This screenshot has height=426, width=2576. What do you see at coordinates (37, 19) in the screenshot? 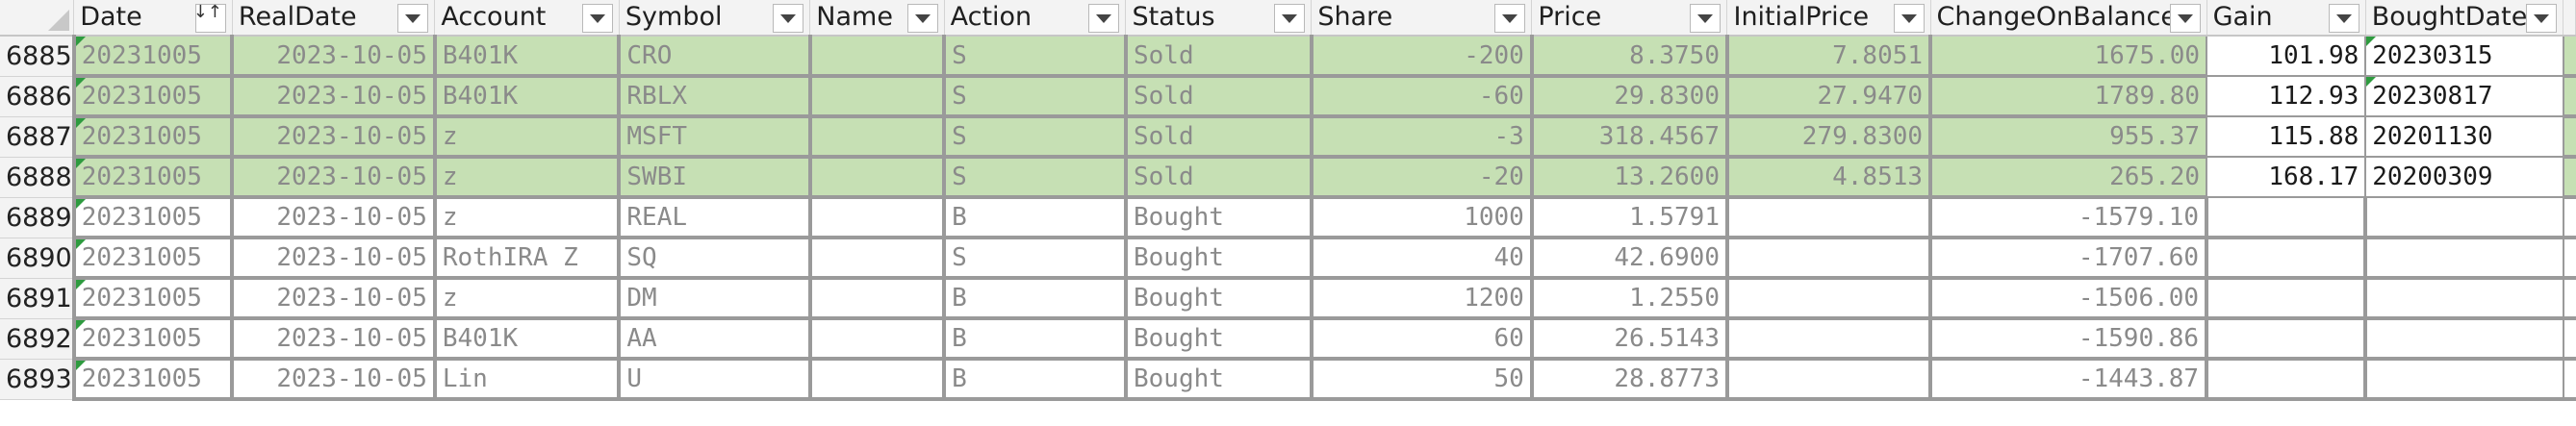
I see `select-all-corner` at bounding box center [37, 19].